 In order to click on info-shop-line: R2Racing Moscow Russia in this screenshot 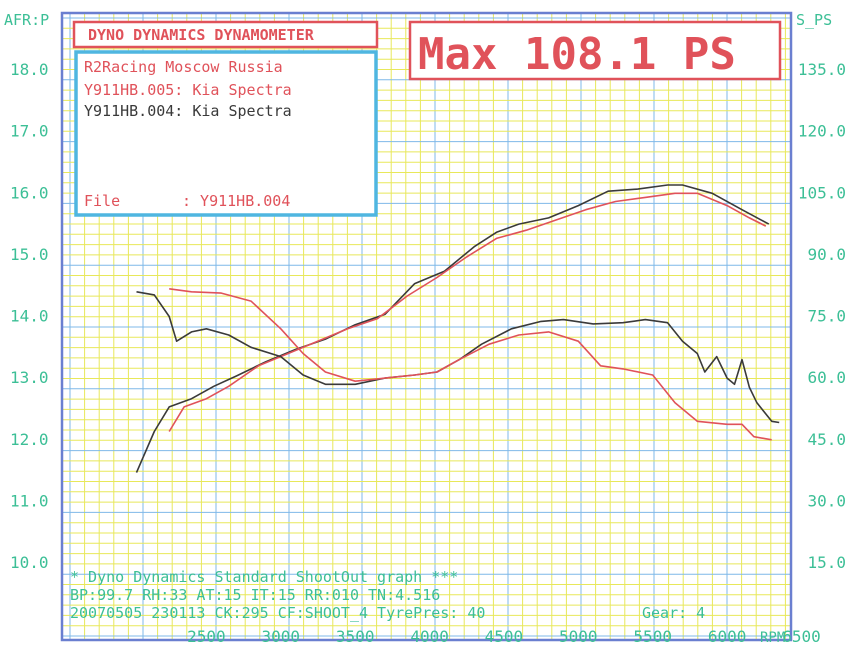, I will do `click(183, 67)`.